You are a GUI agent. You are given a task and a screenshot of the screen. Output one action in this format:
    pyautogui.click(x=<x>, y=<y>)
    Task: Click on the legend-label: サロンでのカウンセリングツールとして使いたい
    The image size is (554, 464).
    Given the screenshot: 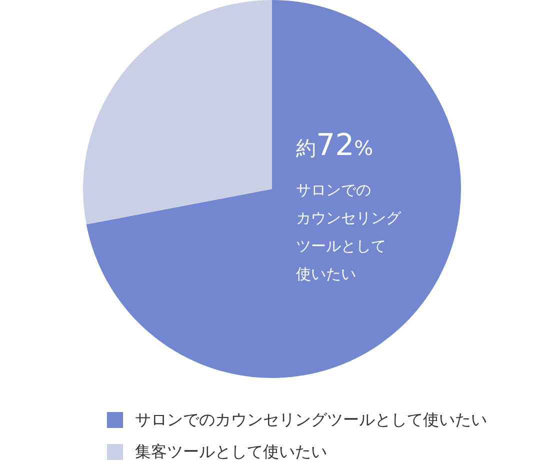 What is the action you would take?
    pyautogui.click(x=311, y=420)
    